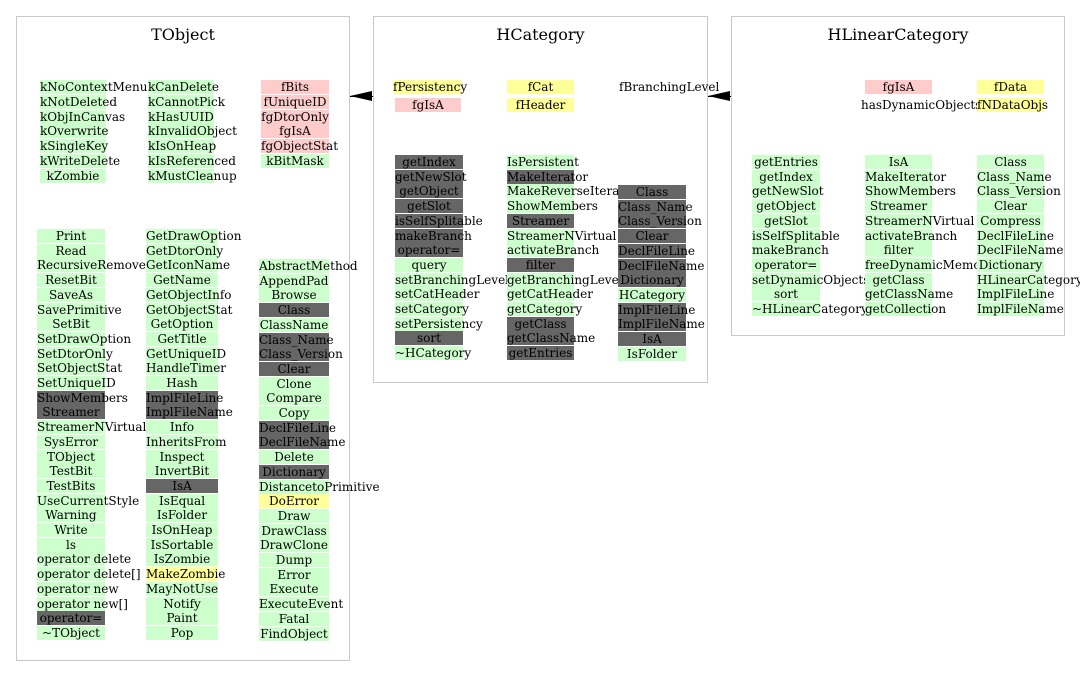 This screenshot has height=687, width=1080. Describe the element at coordinates (565, 279) in the screenshot. I see `method-item: getBranchingLevel` at that location.